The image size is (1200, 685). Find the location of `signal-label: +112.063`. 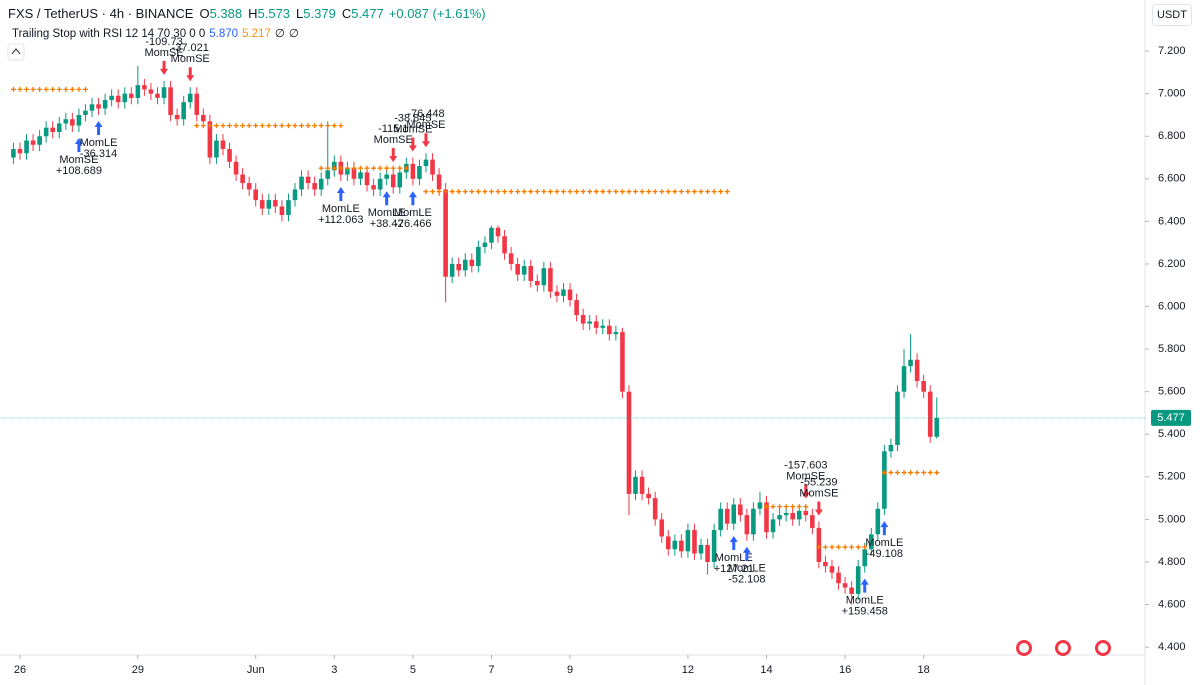

signal-label: +112.063 is located at coordinates (340, 220).